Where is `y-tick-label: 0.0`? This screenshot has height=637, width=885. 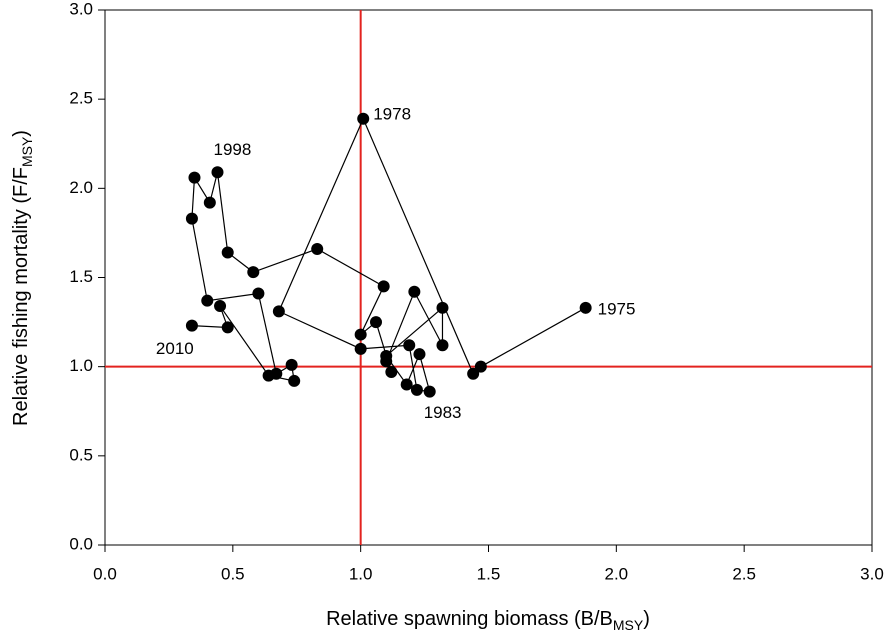 y-tick-label: 0.0 is located at coordinates (81, 543).